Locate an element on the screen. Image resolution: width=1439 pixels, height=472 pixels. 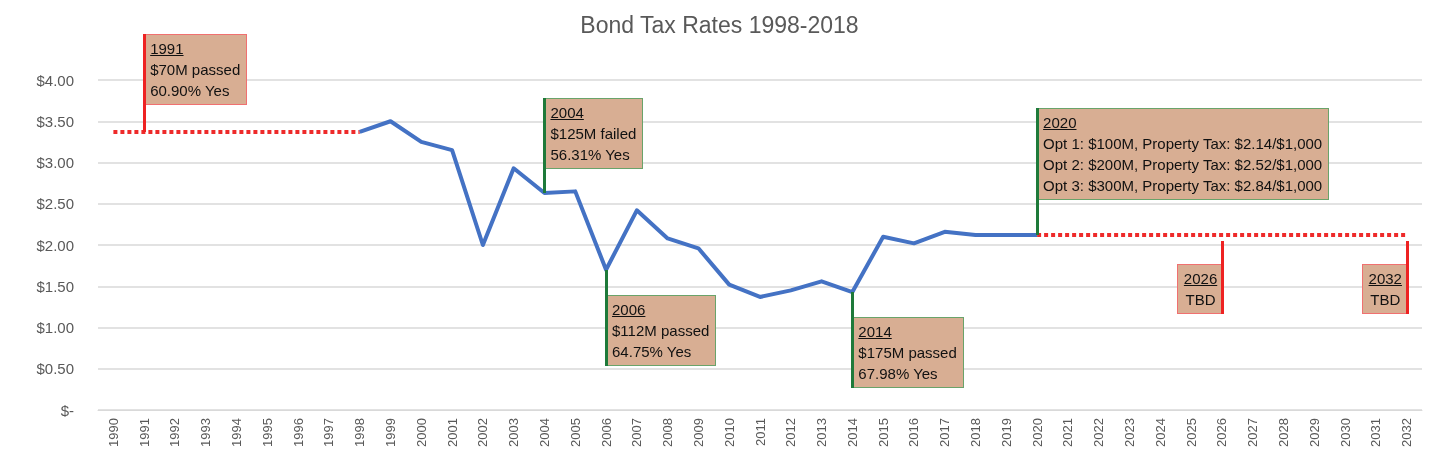
x-tick-label: 2028 is located at coordinates (1283, 432).